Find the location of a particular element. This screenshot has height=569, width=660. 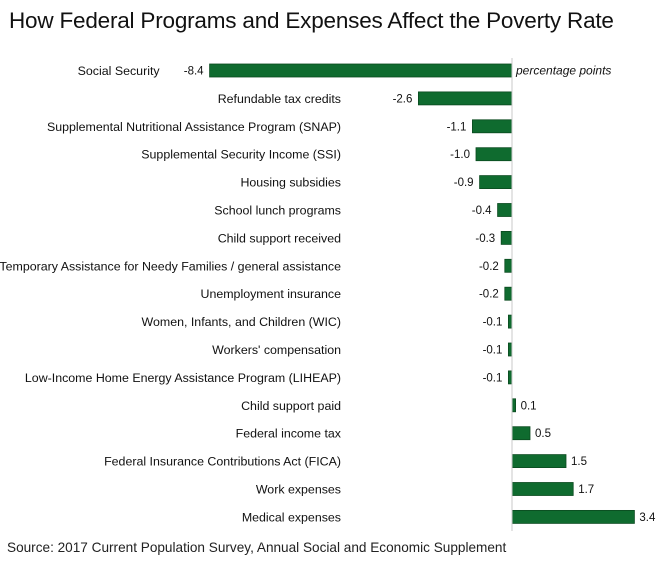

category-label: Women, Infants, and Children (WIC) is located at coordinates (241, 322).